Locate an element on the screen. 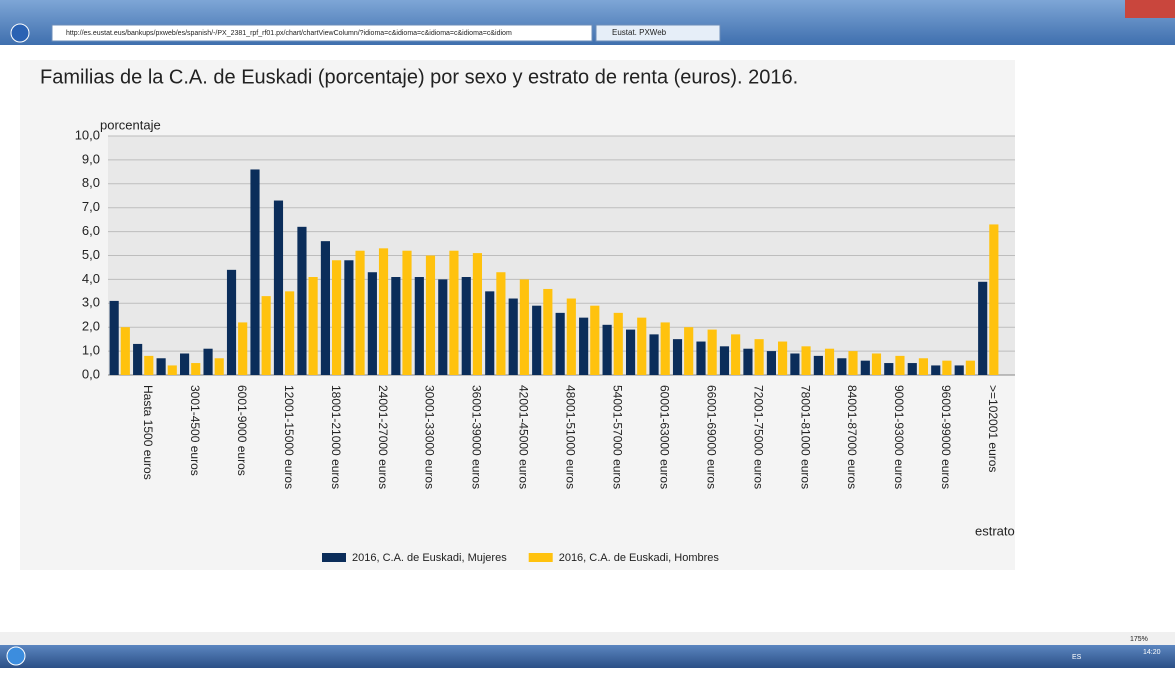 This screenshot has height=673, width=1175. y-tick-label: 5,0 is located at coordinates (91, 254).